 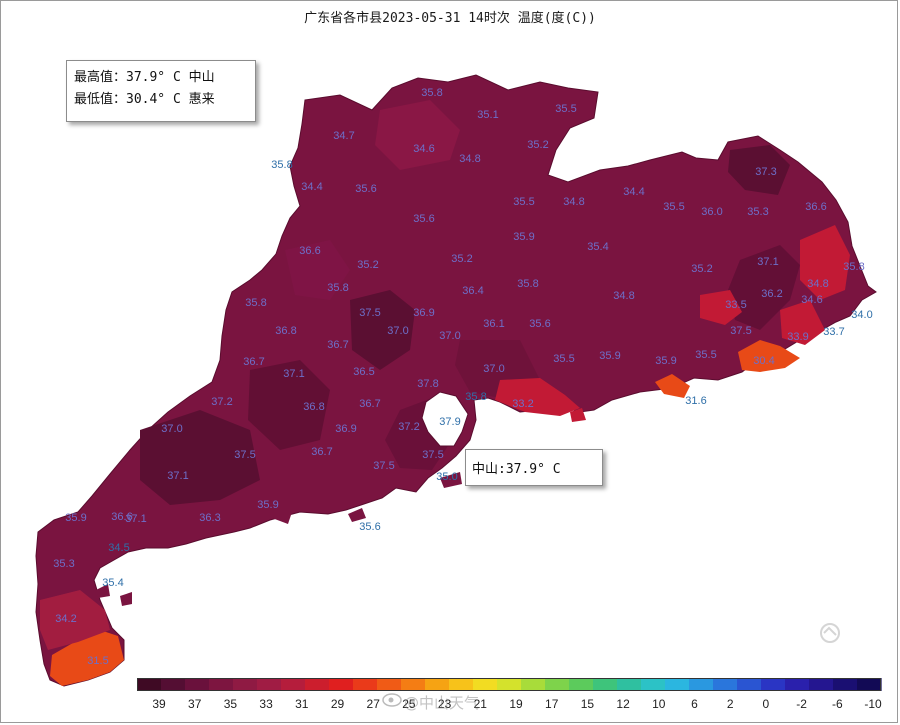 What do you see at coordinates (797, 337) in the screenshot?
I see `temperature-value: 33.9` at bounding box center [797, 337].